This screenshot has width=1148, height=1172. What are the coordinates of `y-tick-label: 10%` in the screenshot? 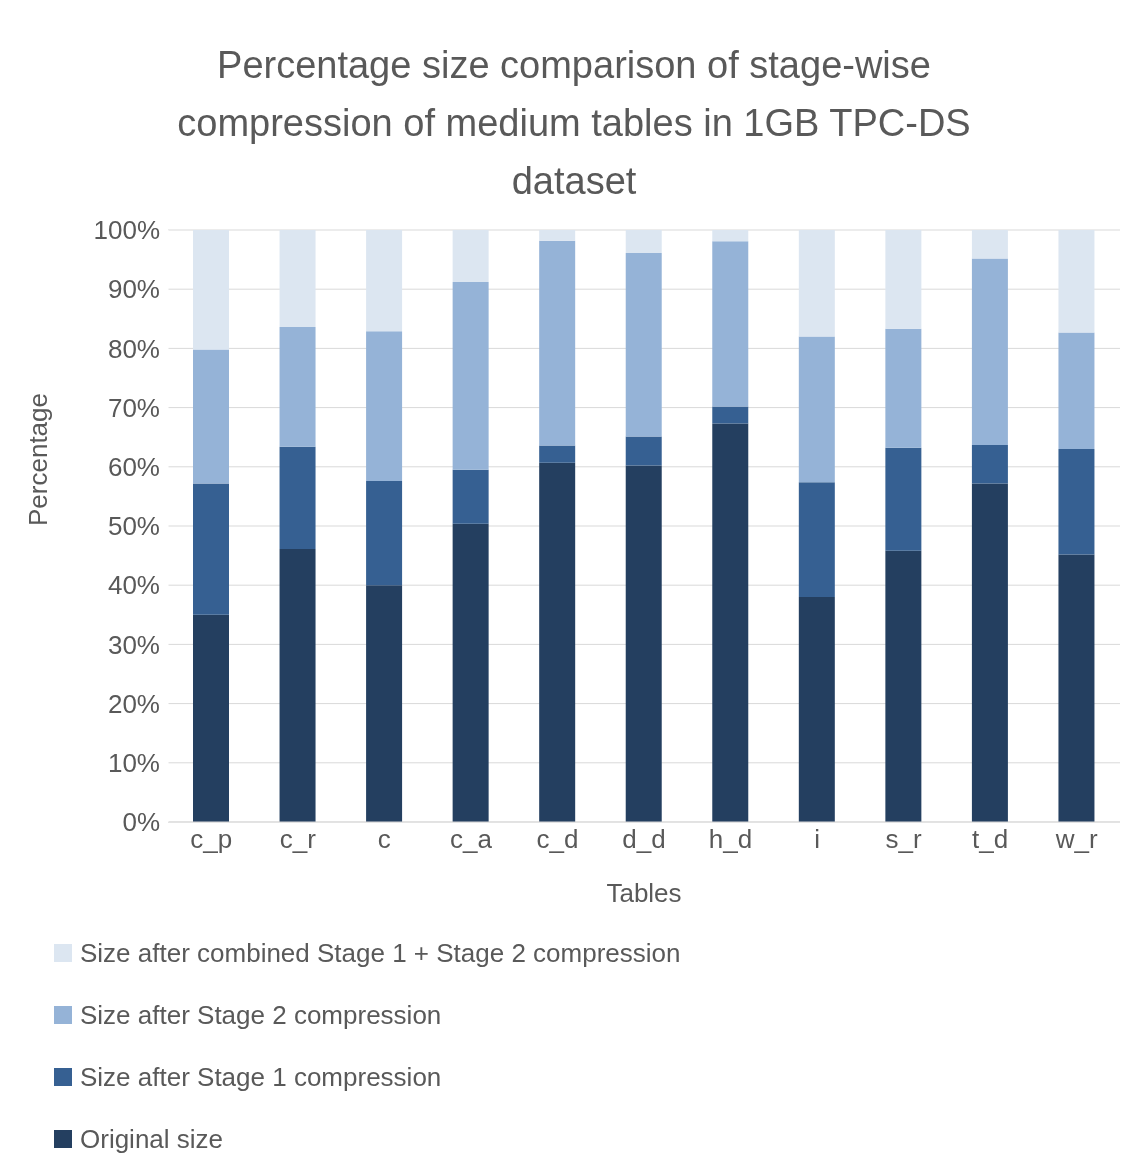 It's located at (133, 763).